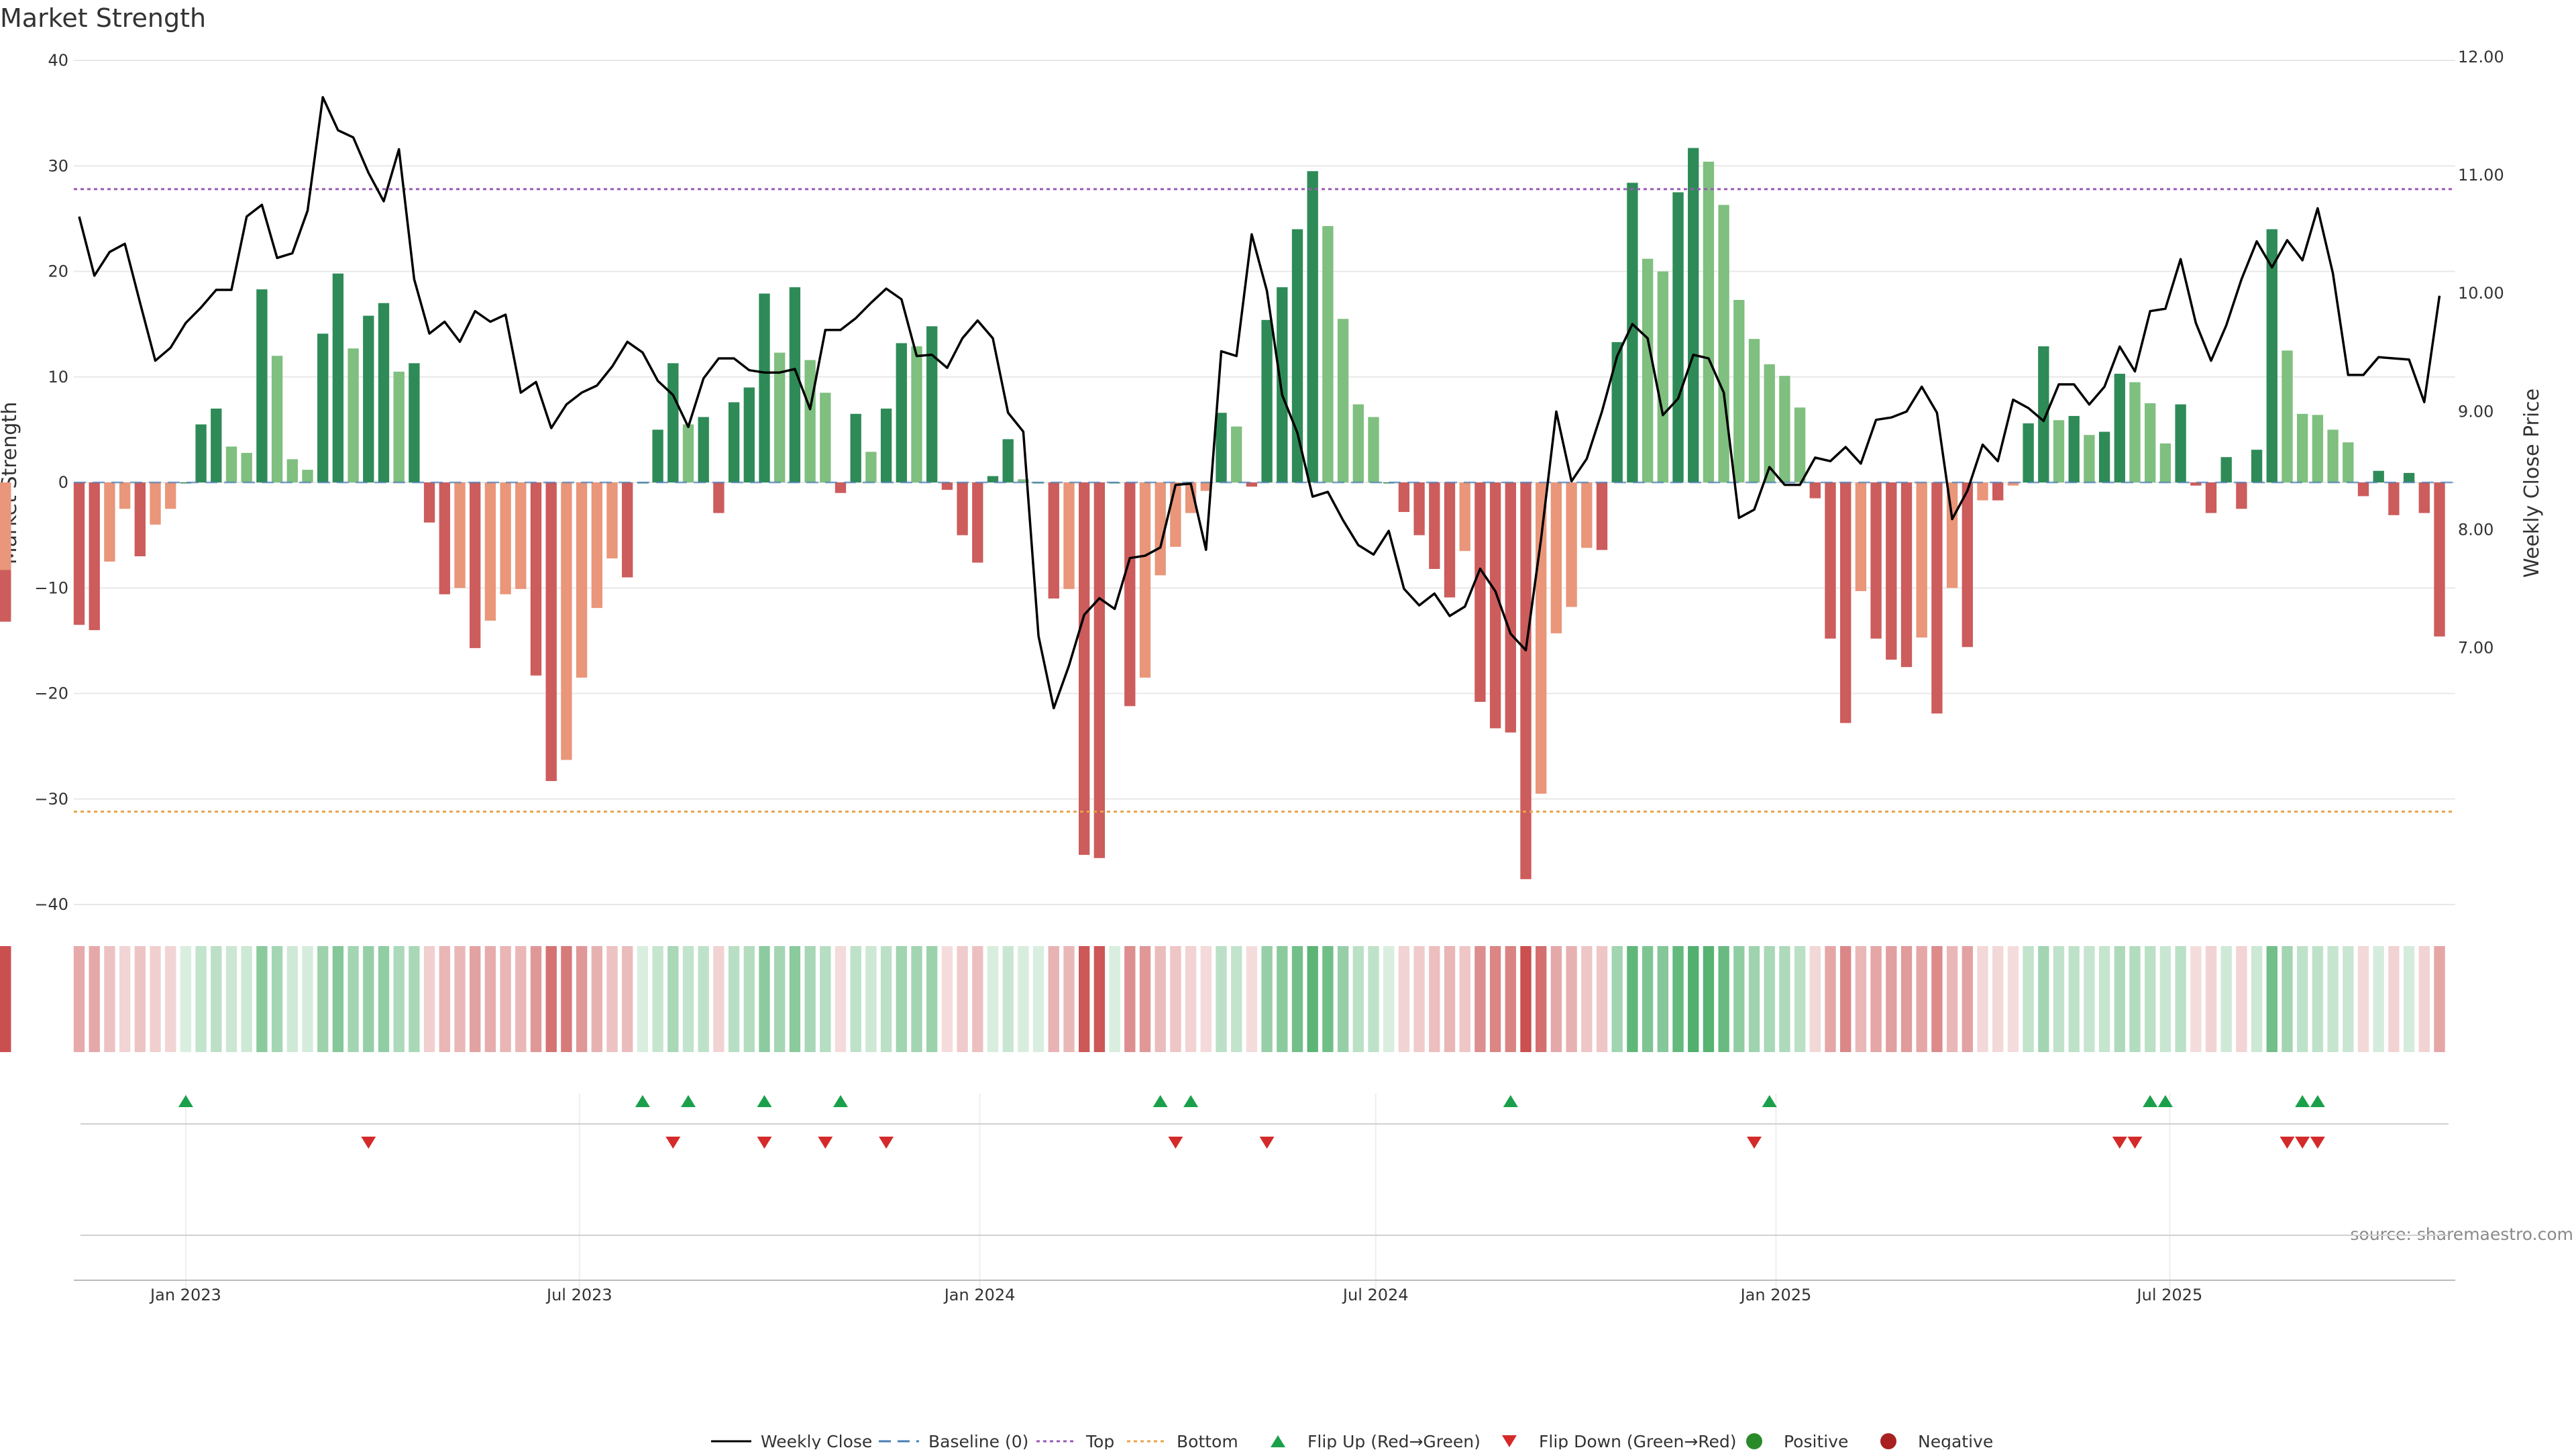  I want to click on legend-swatch-triangle-up, so click(1278, 1441).